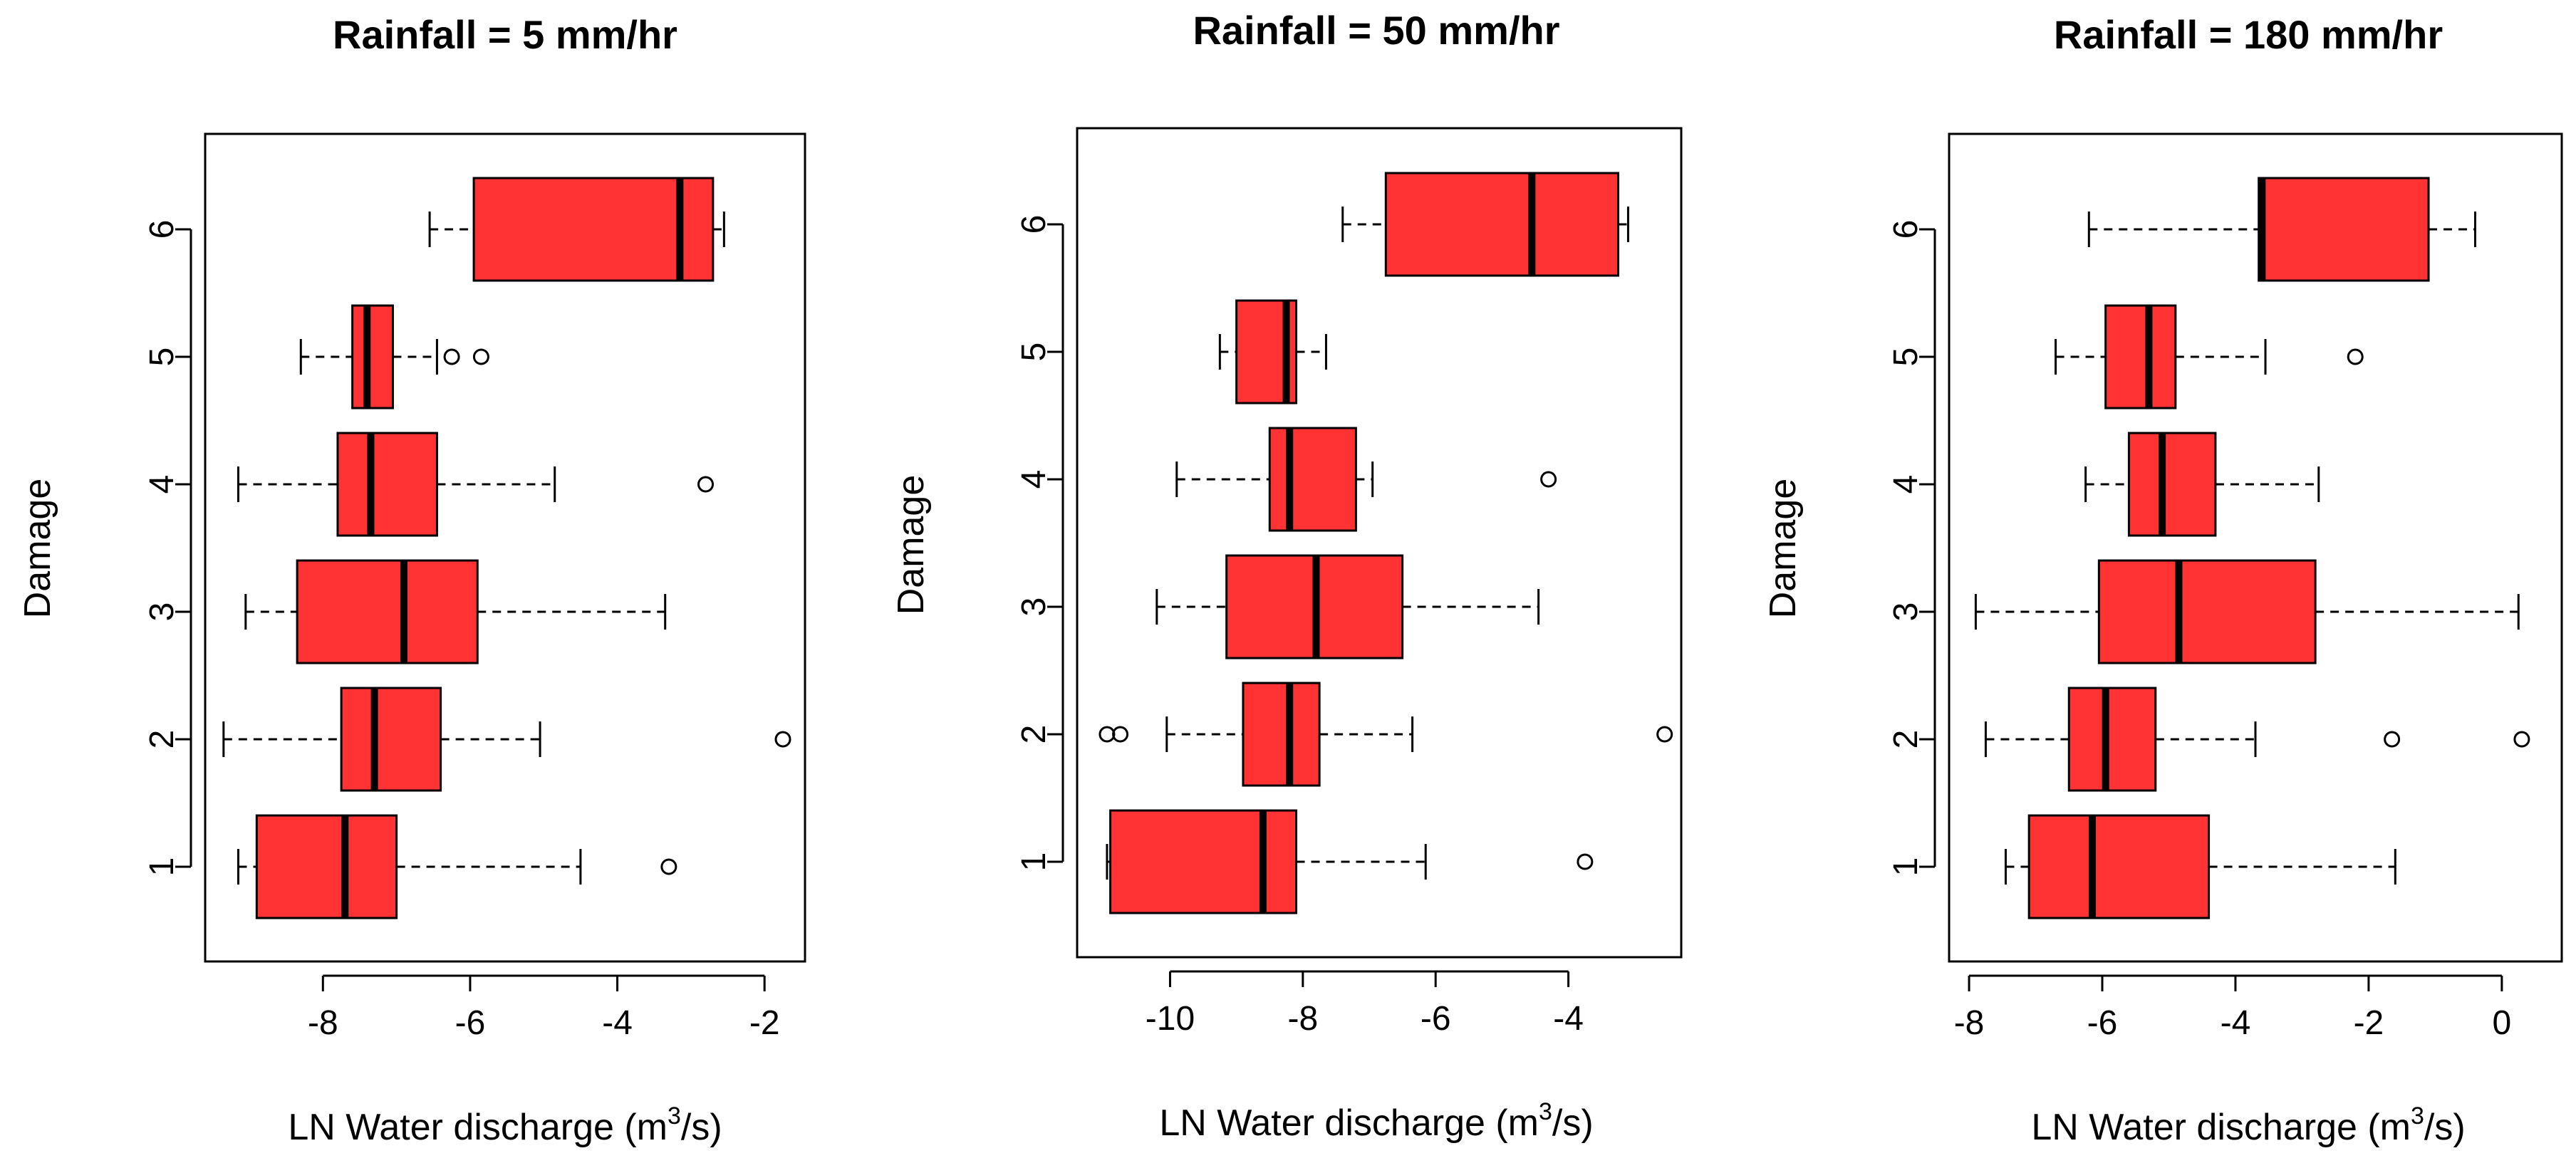 This screenshot has width=2576, height=1168. What do you see at coordinates (2248, 34) in the screenshot?
I see `panel-title: Rainfall = 180 mm/hr` at bounding box center [2248, 34].